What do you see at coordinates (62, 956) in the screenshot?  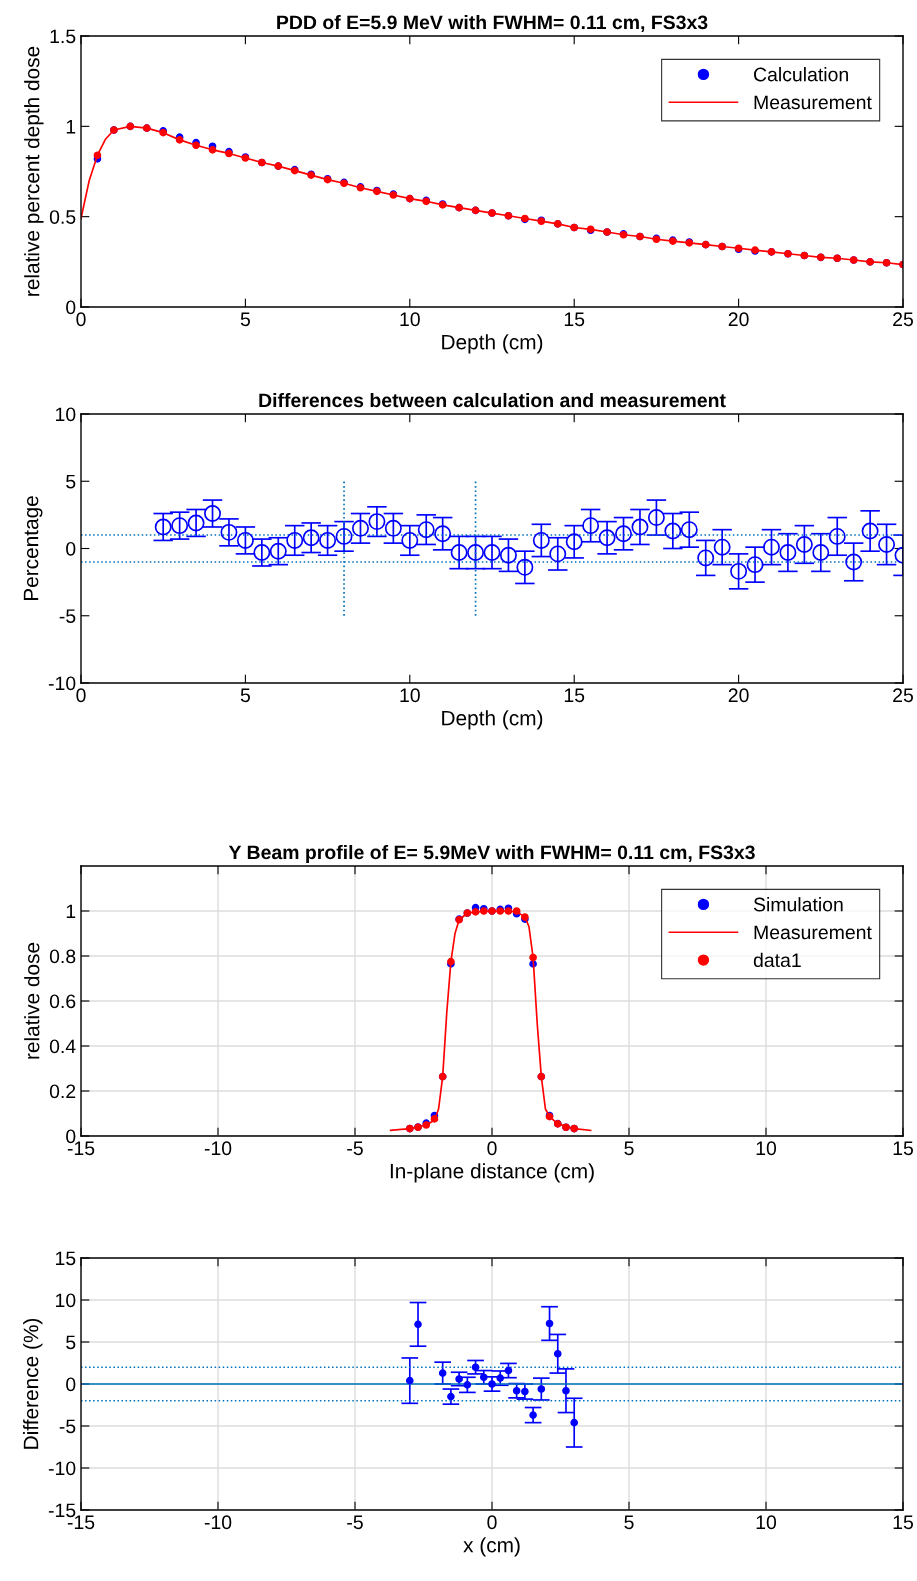 I see `y-tick-label: 0.8` at bounding box center [62, 956].